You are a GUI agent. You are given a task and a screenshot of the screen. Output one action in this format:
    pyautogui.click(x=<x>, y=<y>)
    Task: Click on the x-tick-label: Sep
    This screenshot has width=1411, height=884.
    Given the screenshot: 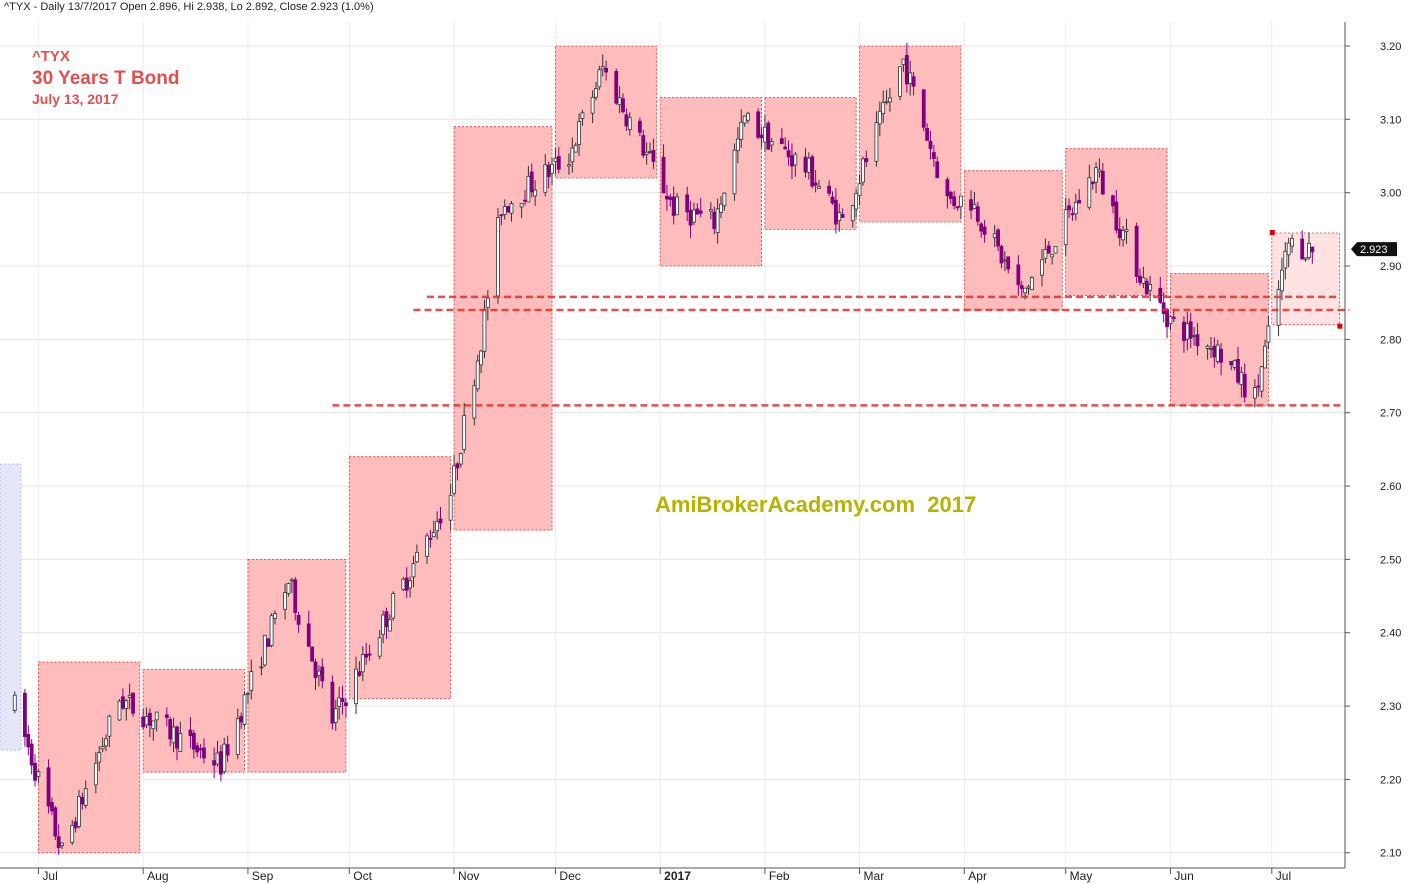 What is the action you would take?
    pyautogui.click(x=263, y=876)
    